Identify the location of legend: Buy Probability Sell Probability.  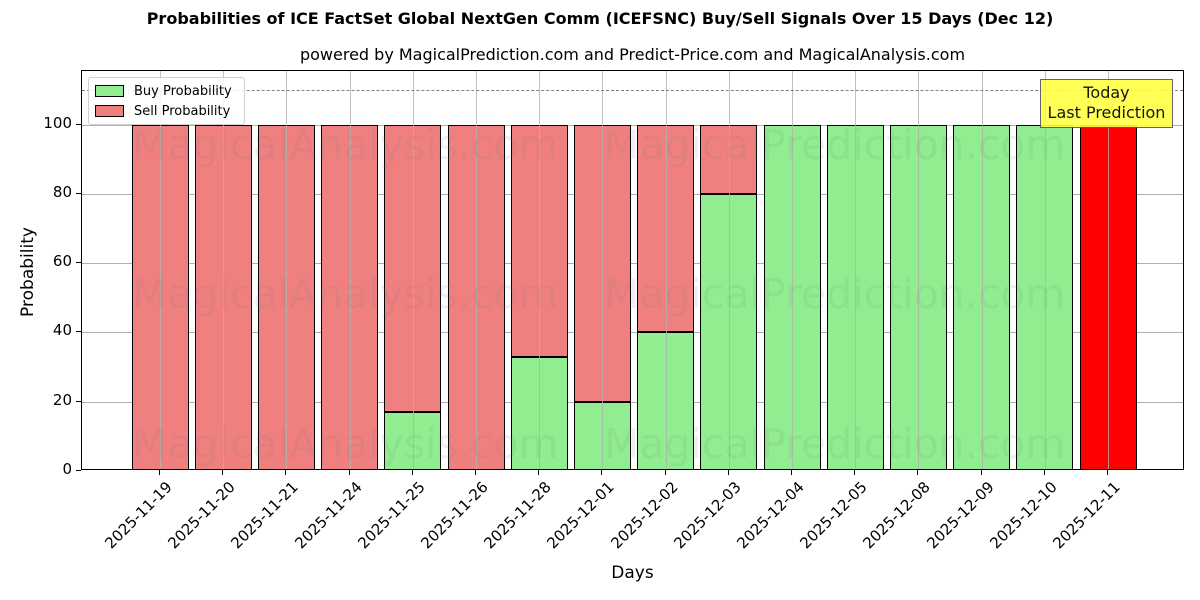
(166, 101).